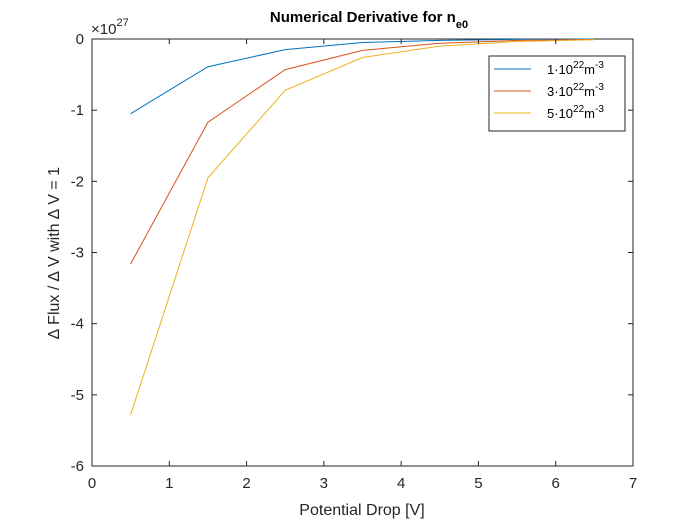  What do you see at coordinates (575, 112) in the screenshot?
I see `legend-label-3: 5·1022m-3` at bounding box center [575, 112].